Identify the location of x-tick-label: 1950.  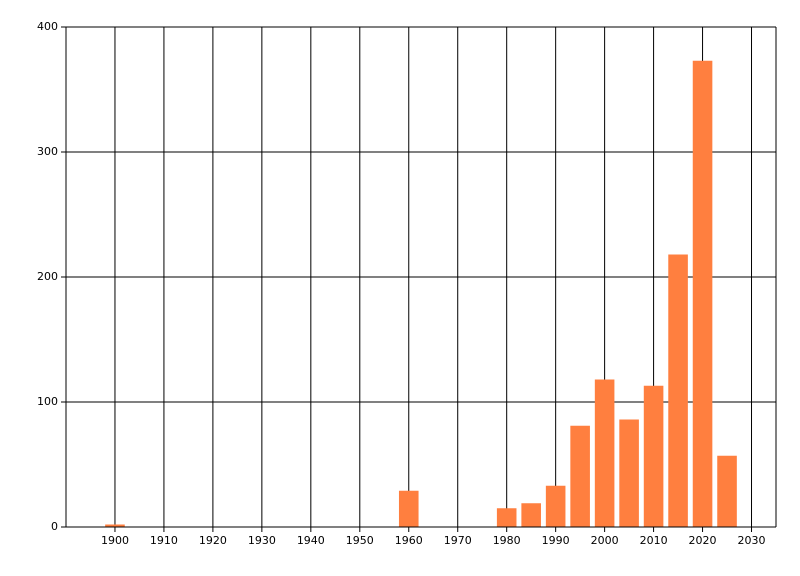
(360, 540).